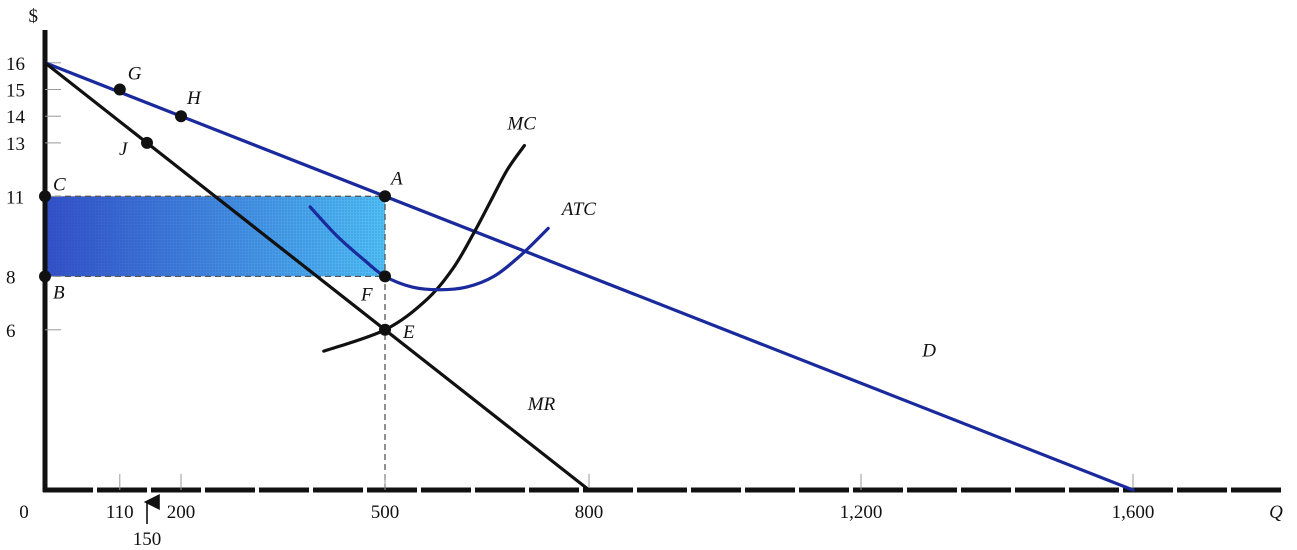  Describe the element at coordinates (15, 91) in the screenshot. I see `y-tick-label-15: 15` at that location.